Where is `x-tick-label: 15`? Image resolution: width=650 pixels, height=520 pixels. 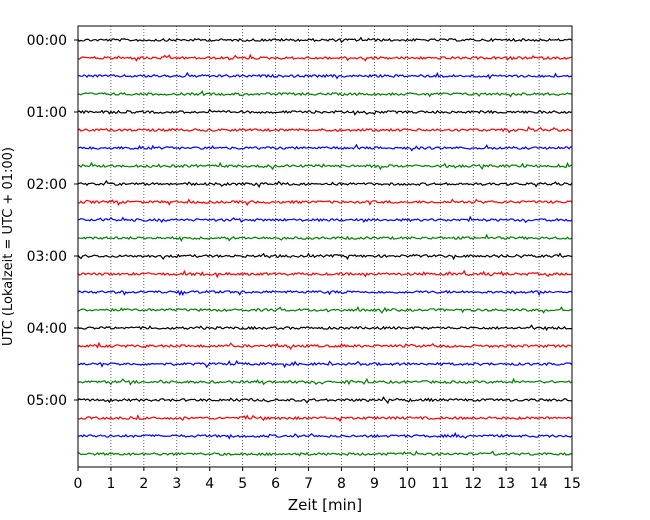 x-tick-label: 15 is located at coordinates (572, 484).